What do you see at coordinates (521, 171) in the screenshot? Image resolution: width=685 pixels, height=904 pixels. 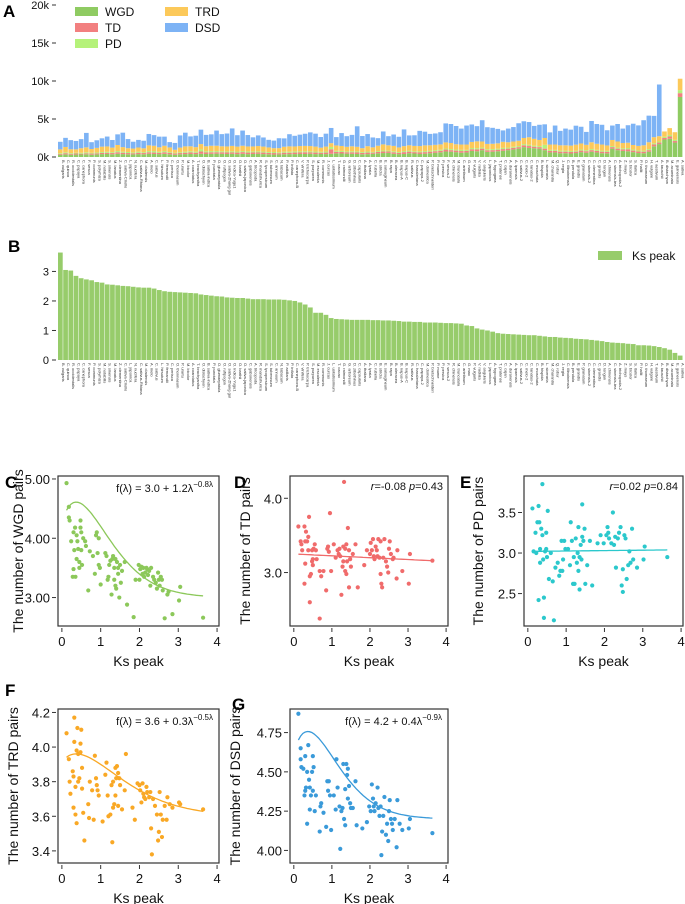 I see `x-tick-label: C. sativus-2` at bounding box center [521, 171].